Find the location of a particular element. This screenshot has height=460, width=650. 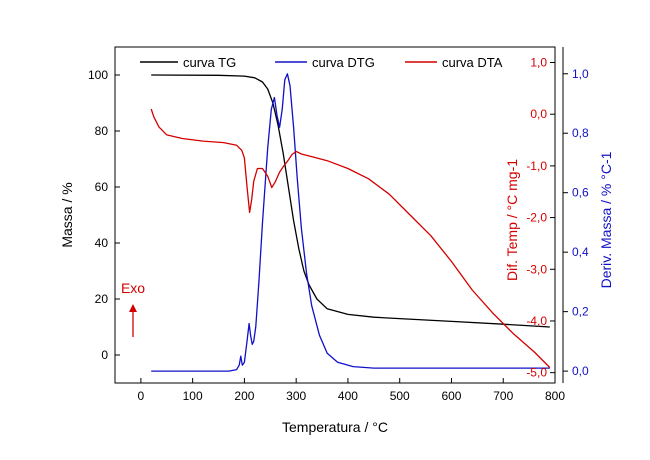

dtg-tick-label: 0,2 is located at coordinates (580, 312).